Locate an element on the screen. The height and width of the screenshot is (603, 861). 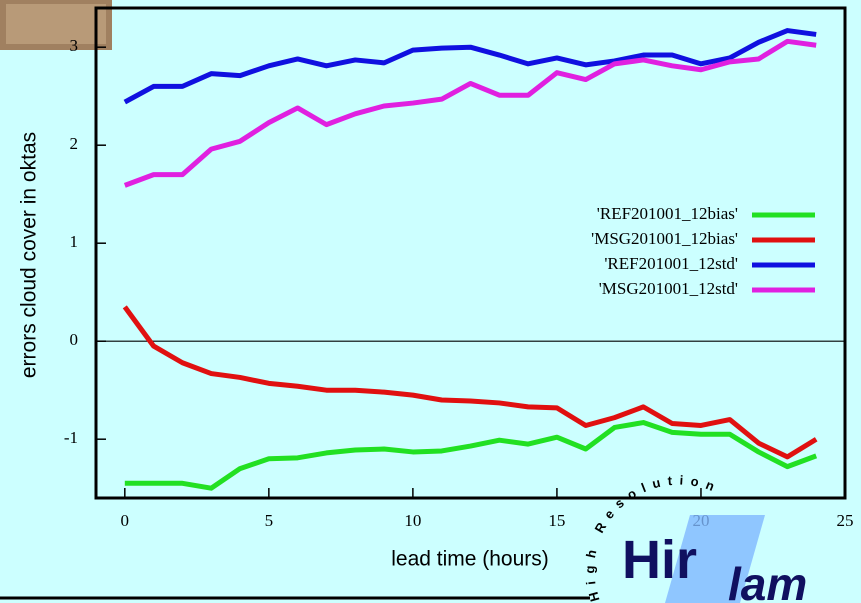
y-tick-label: -1 is located at coordinates (71, 437).